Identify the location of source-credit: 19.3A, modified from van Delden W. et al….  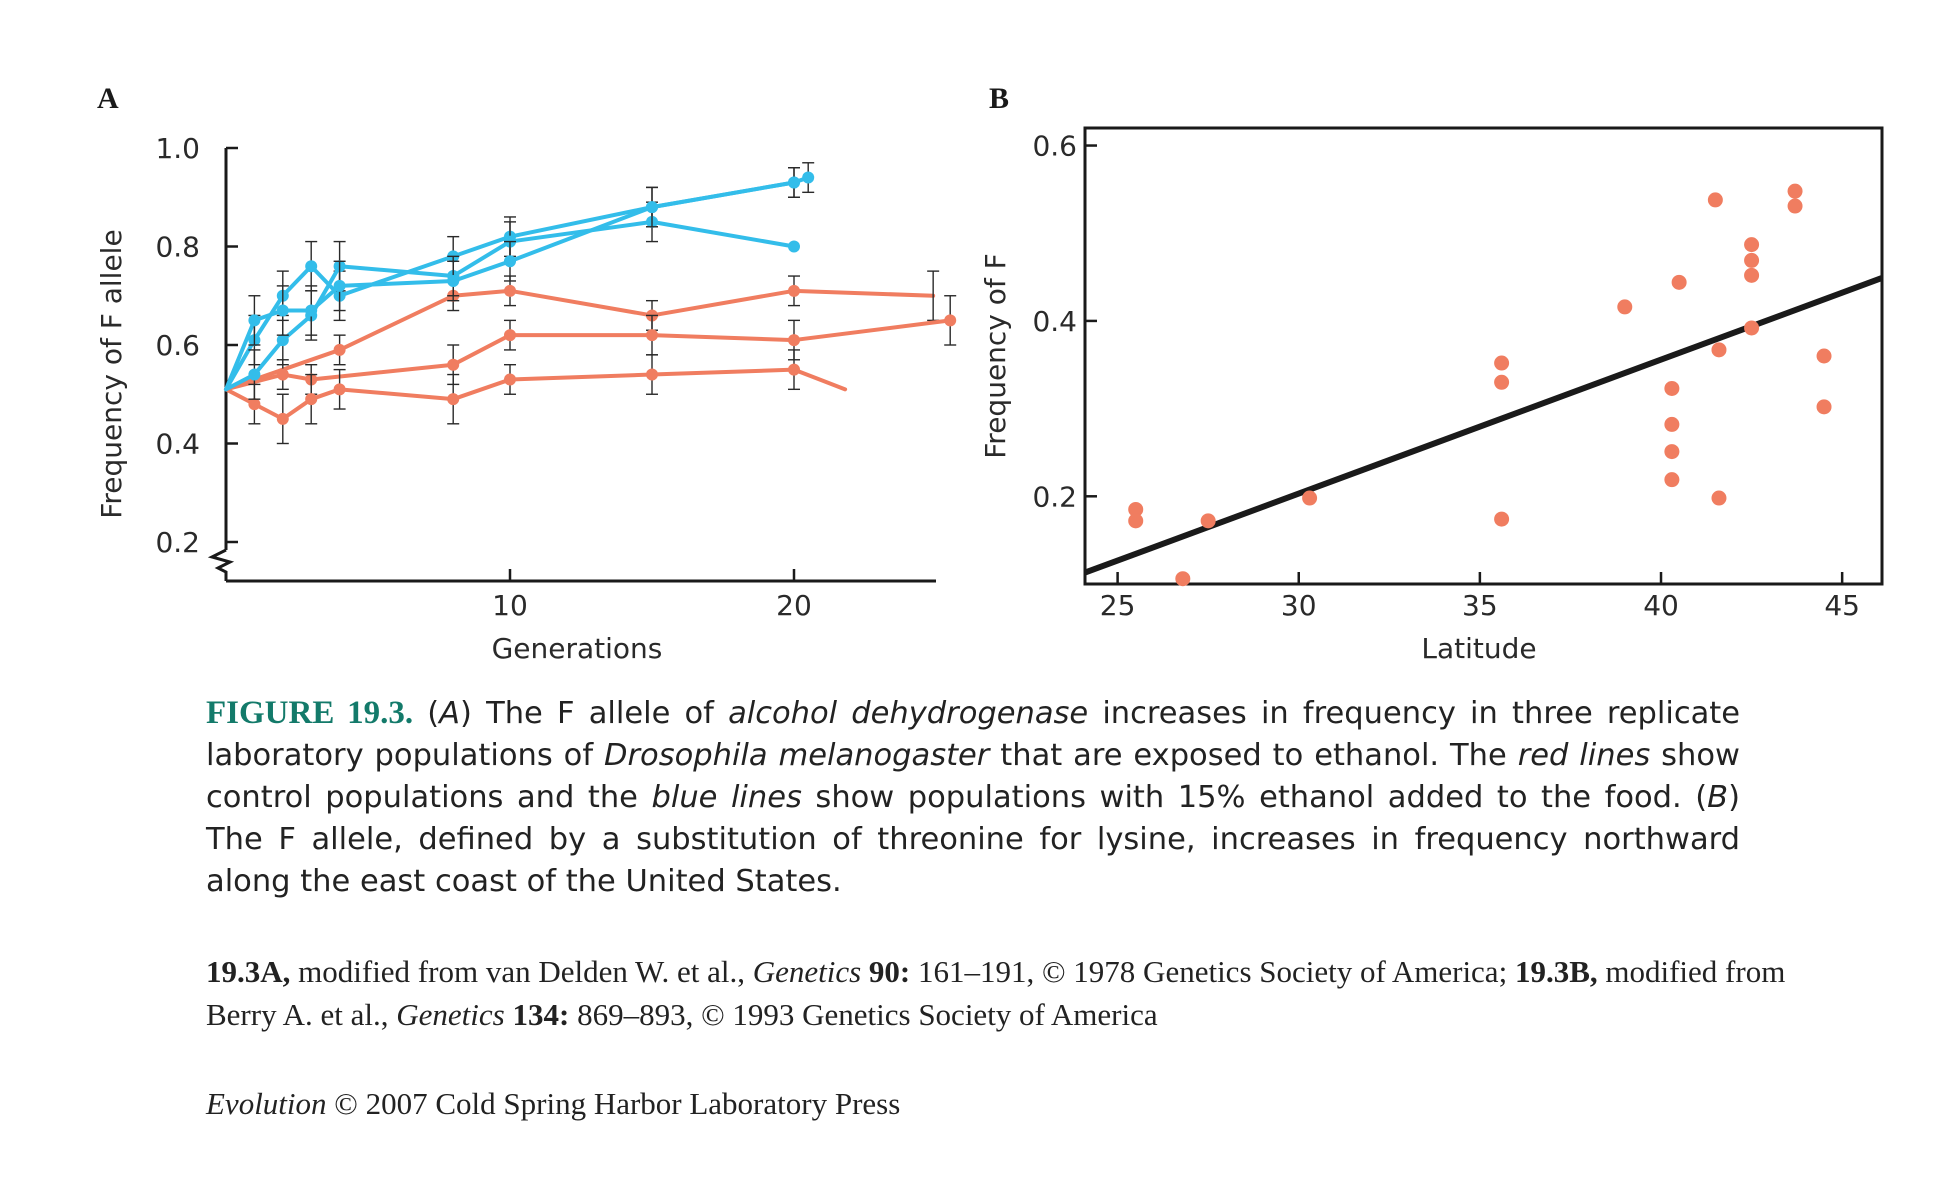
(1006, 993).